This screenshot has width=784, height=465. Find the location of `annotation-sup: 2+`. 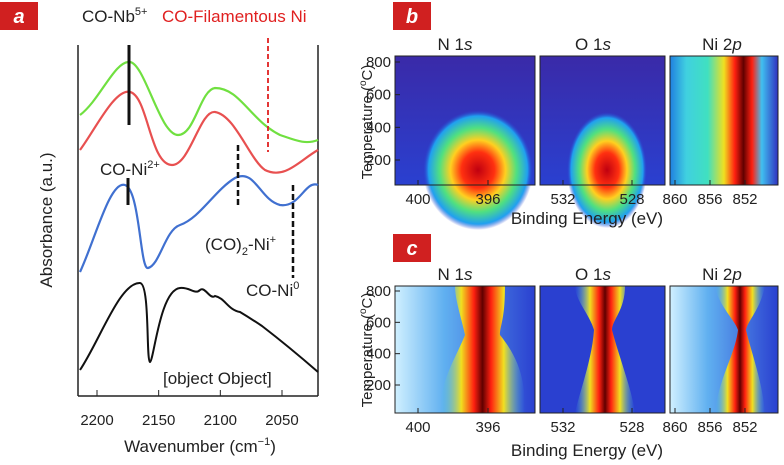

annotation-sup: 2+ is located at coordinates (153, 165).